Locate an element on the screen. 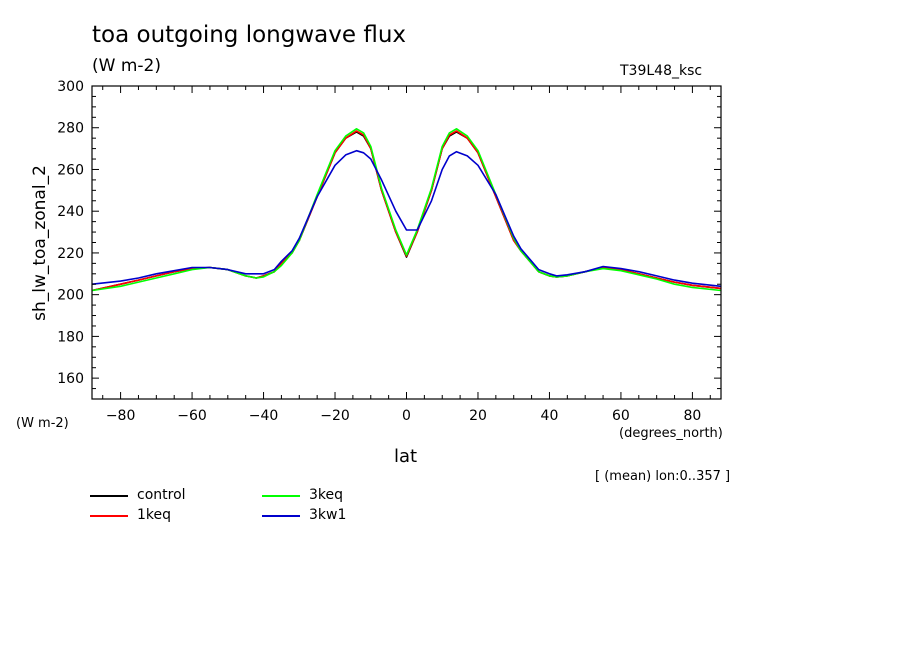  x-tick-label: 60 is located at coordinates (621, 416).